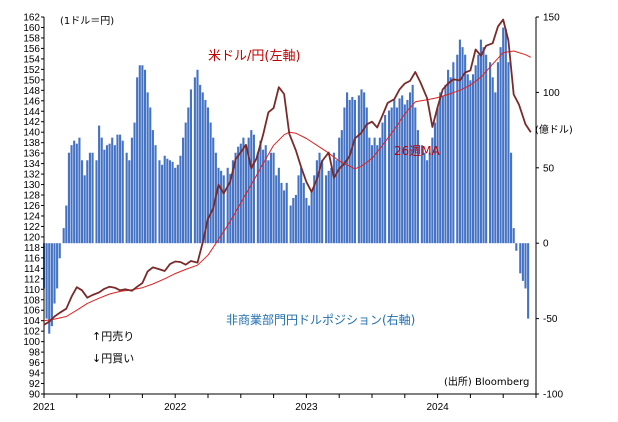  I want to click on right-tick-label: 150, so click(551, 18).